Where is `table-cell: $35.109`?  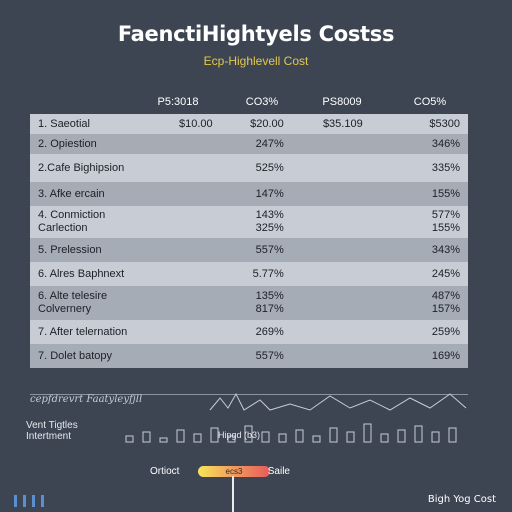
table-cell: $35.109 is located at coordinates (342, 123).